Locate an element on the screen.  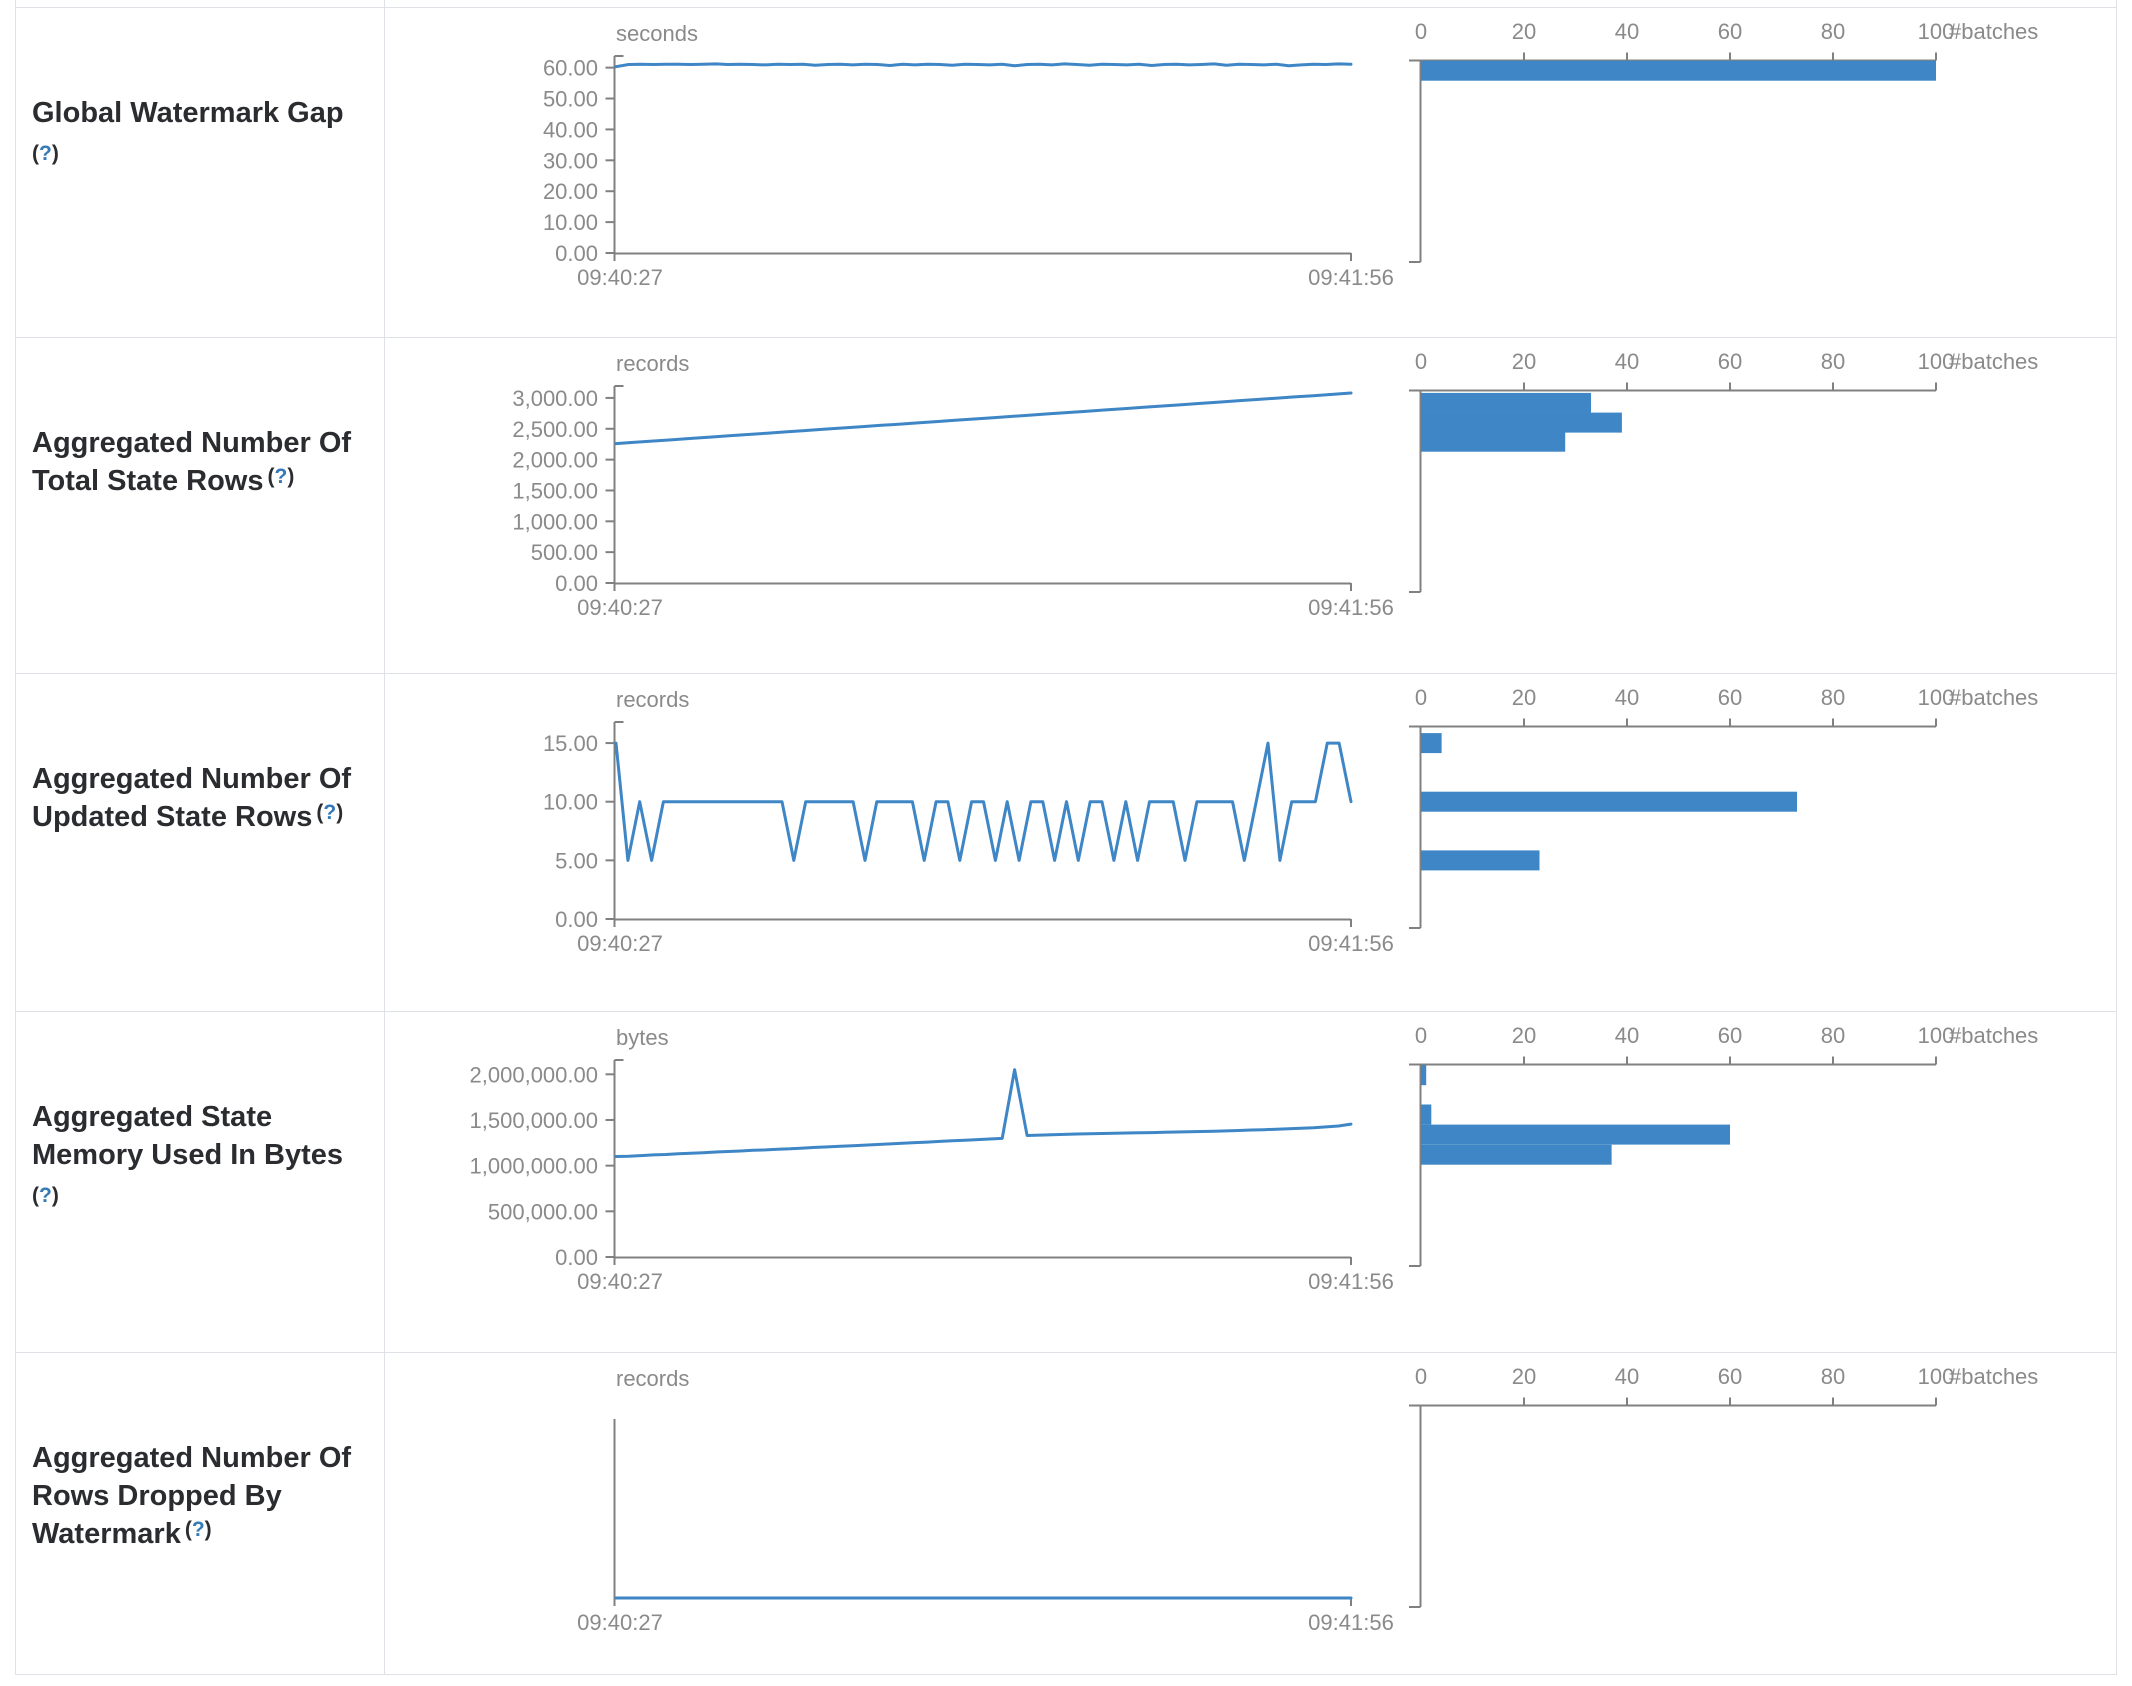
svg-text: 2,500.00 is located at coordinates (555, 429).